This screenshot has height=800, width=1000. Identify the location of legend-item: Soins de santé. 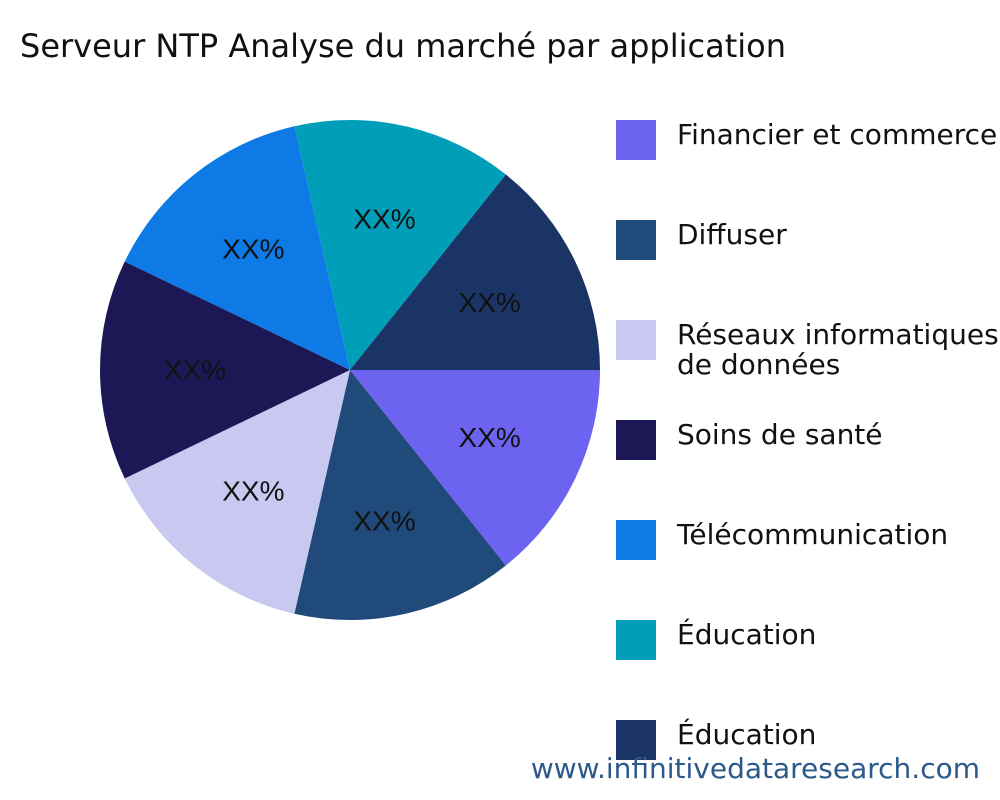
(808, 450).